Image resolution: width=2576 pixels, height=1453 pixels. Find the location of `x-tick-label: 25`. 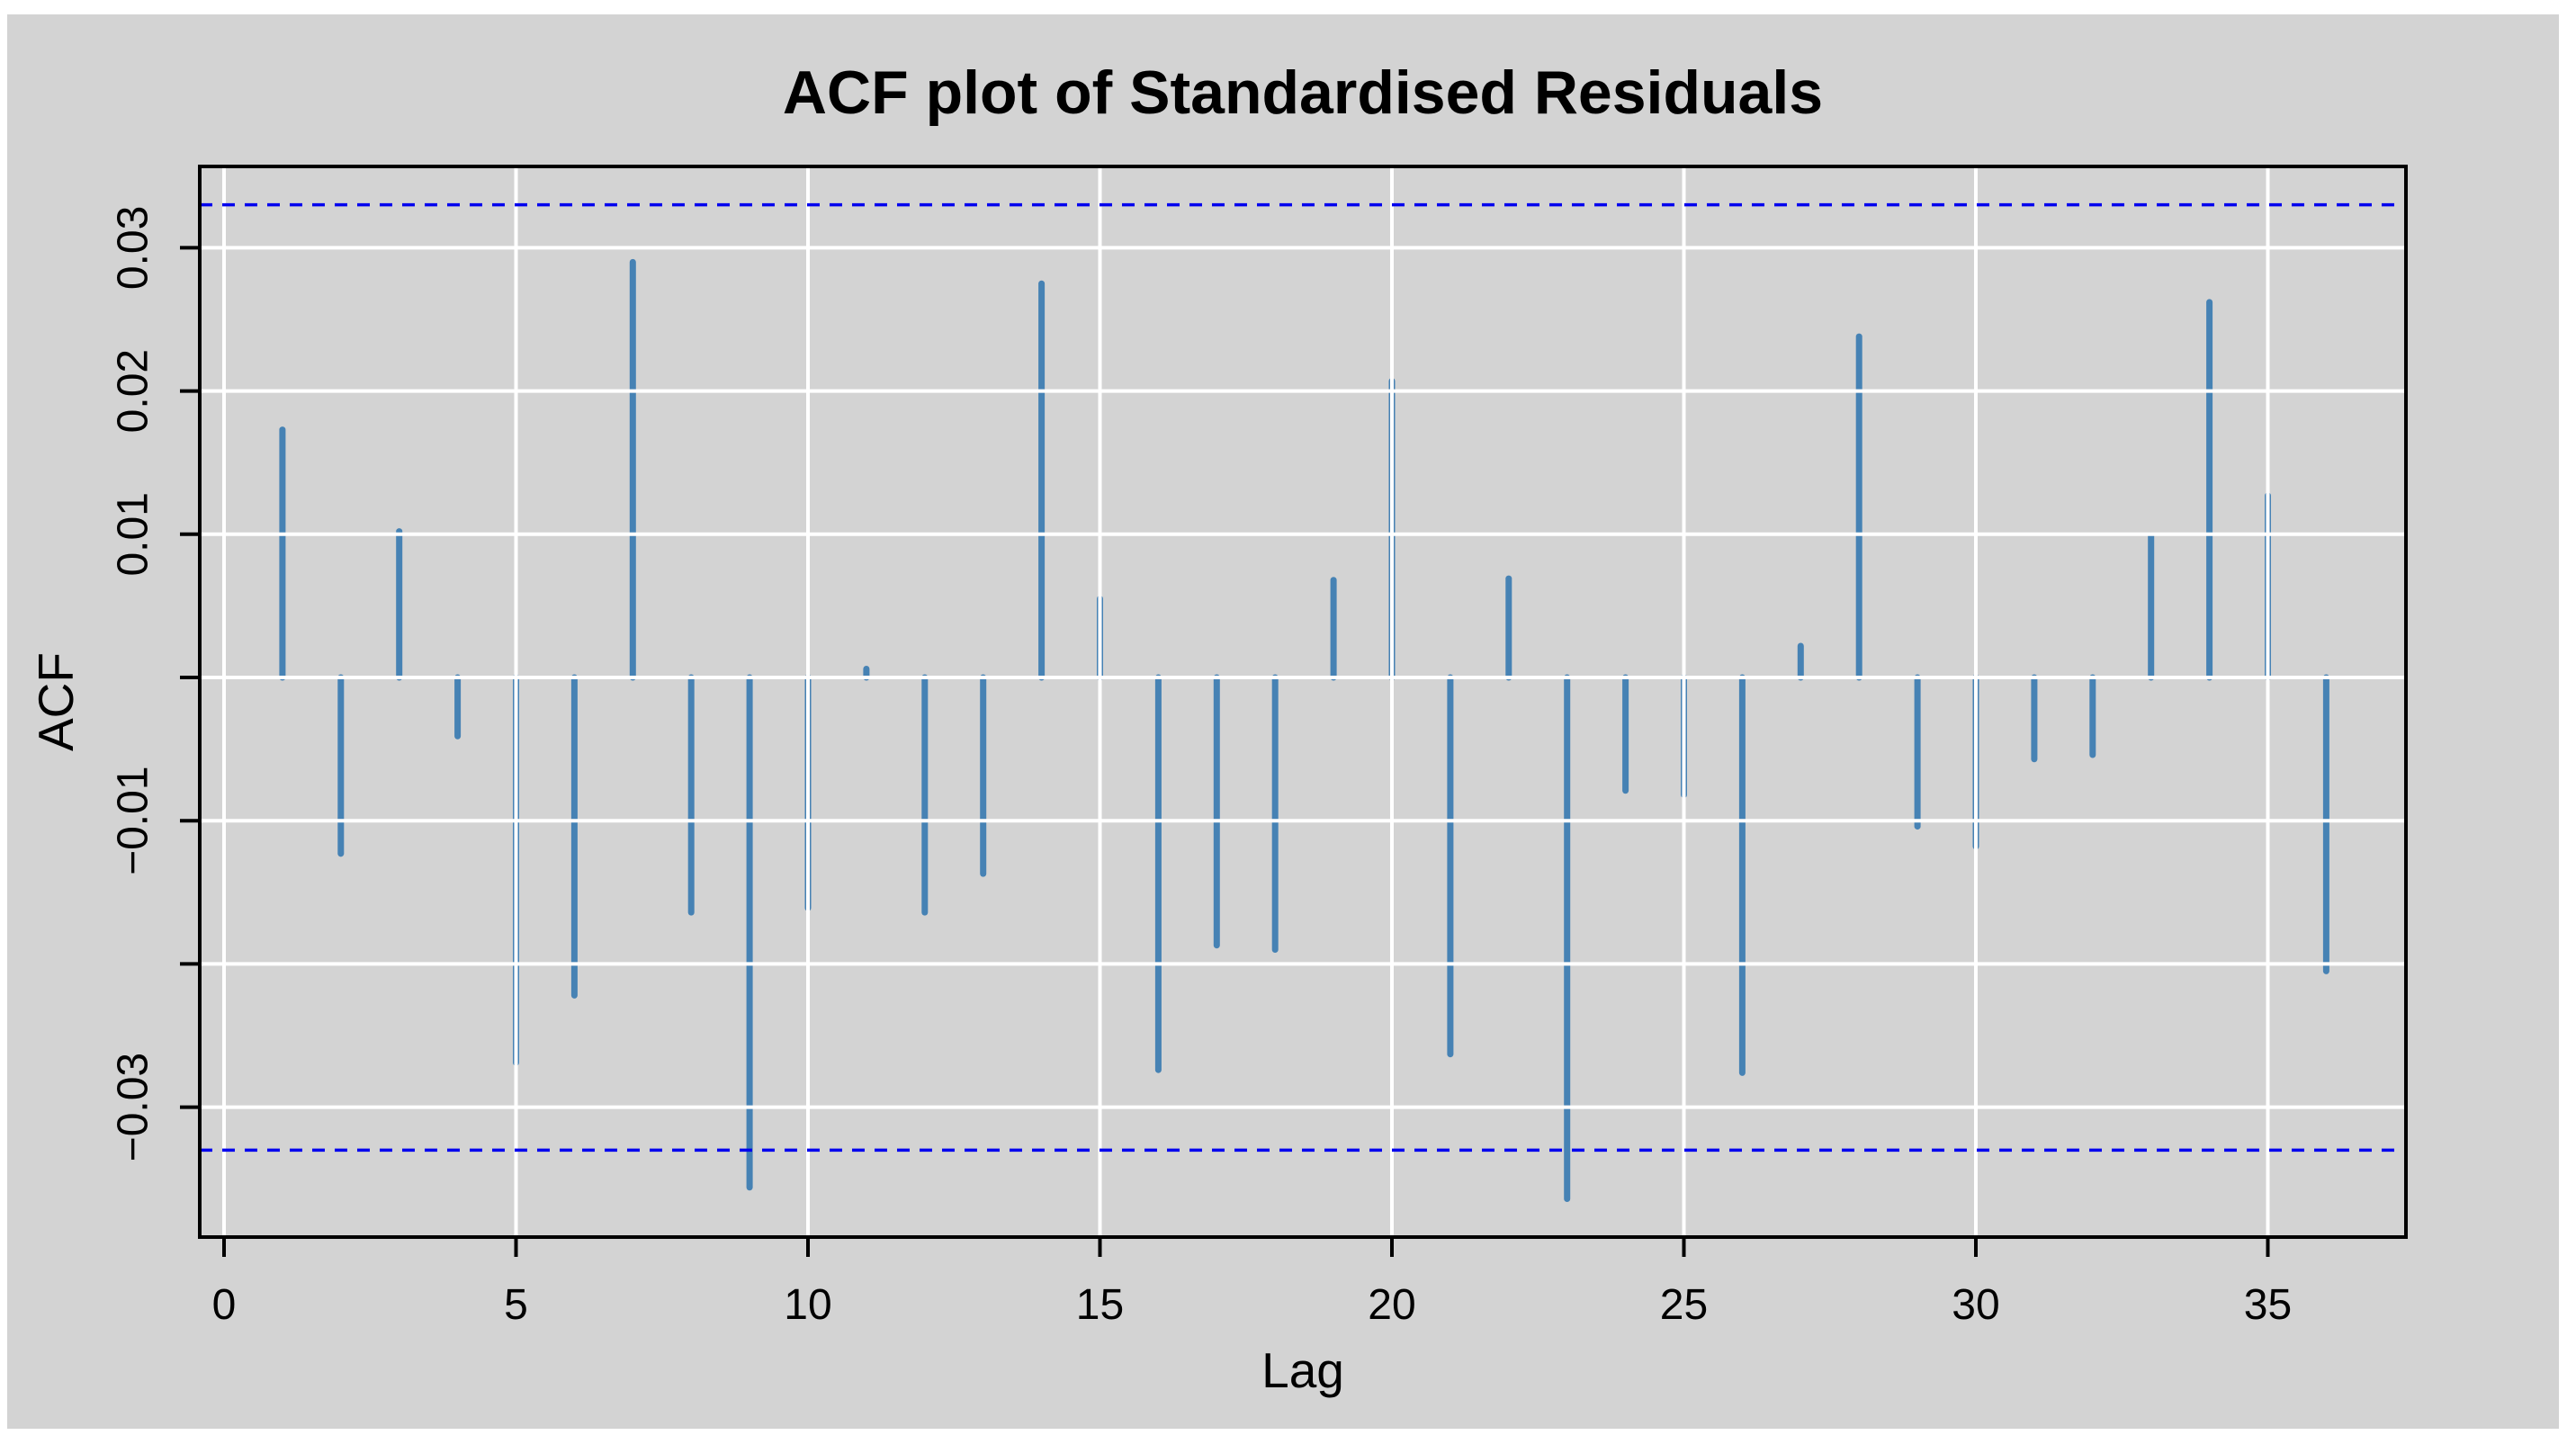

x-tick-label: 25 is located at coordinates (1684, 1305).